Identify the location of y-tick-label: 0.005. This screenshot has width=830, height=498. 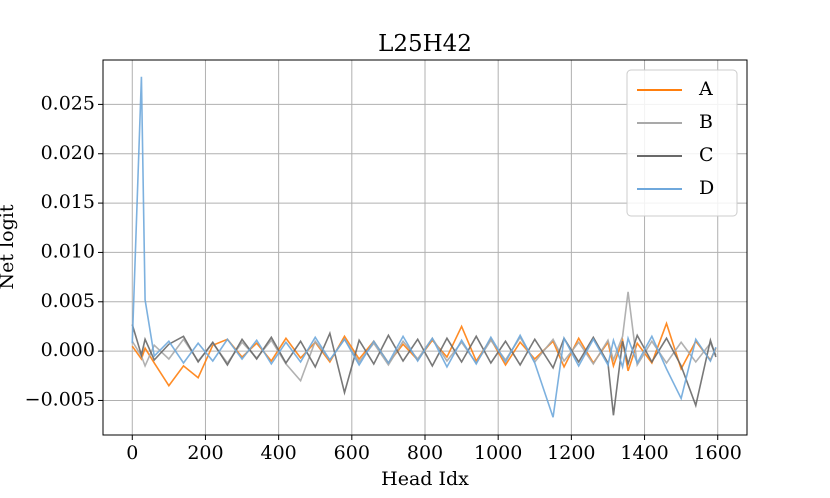
(68, 301).